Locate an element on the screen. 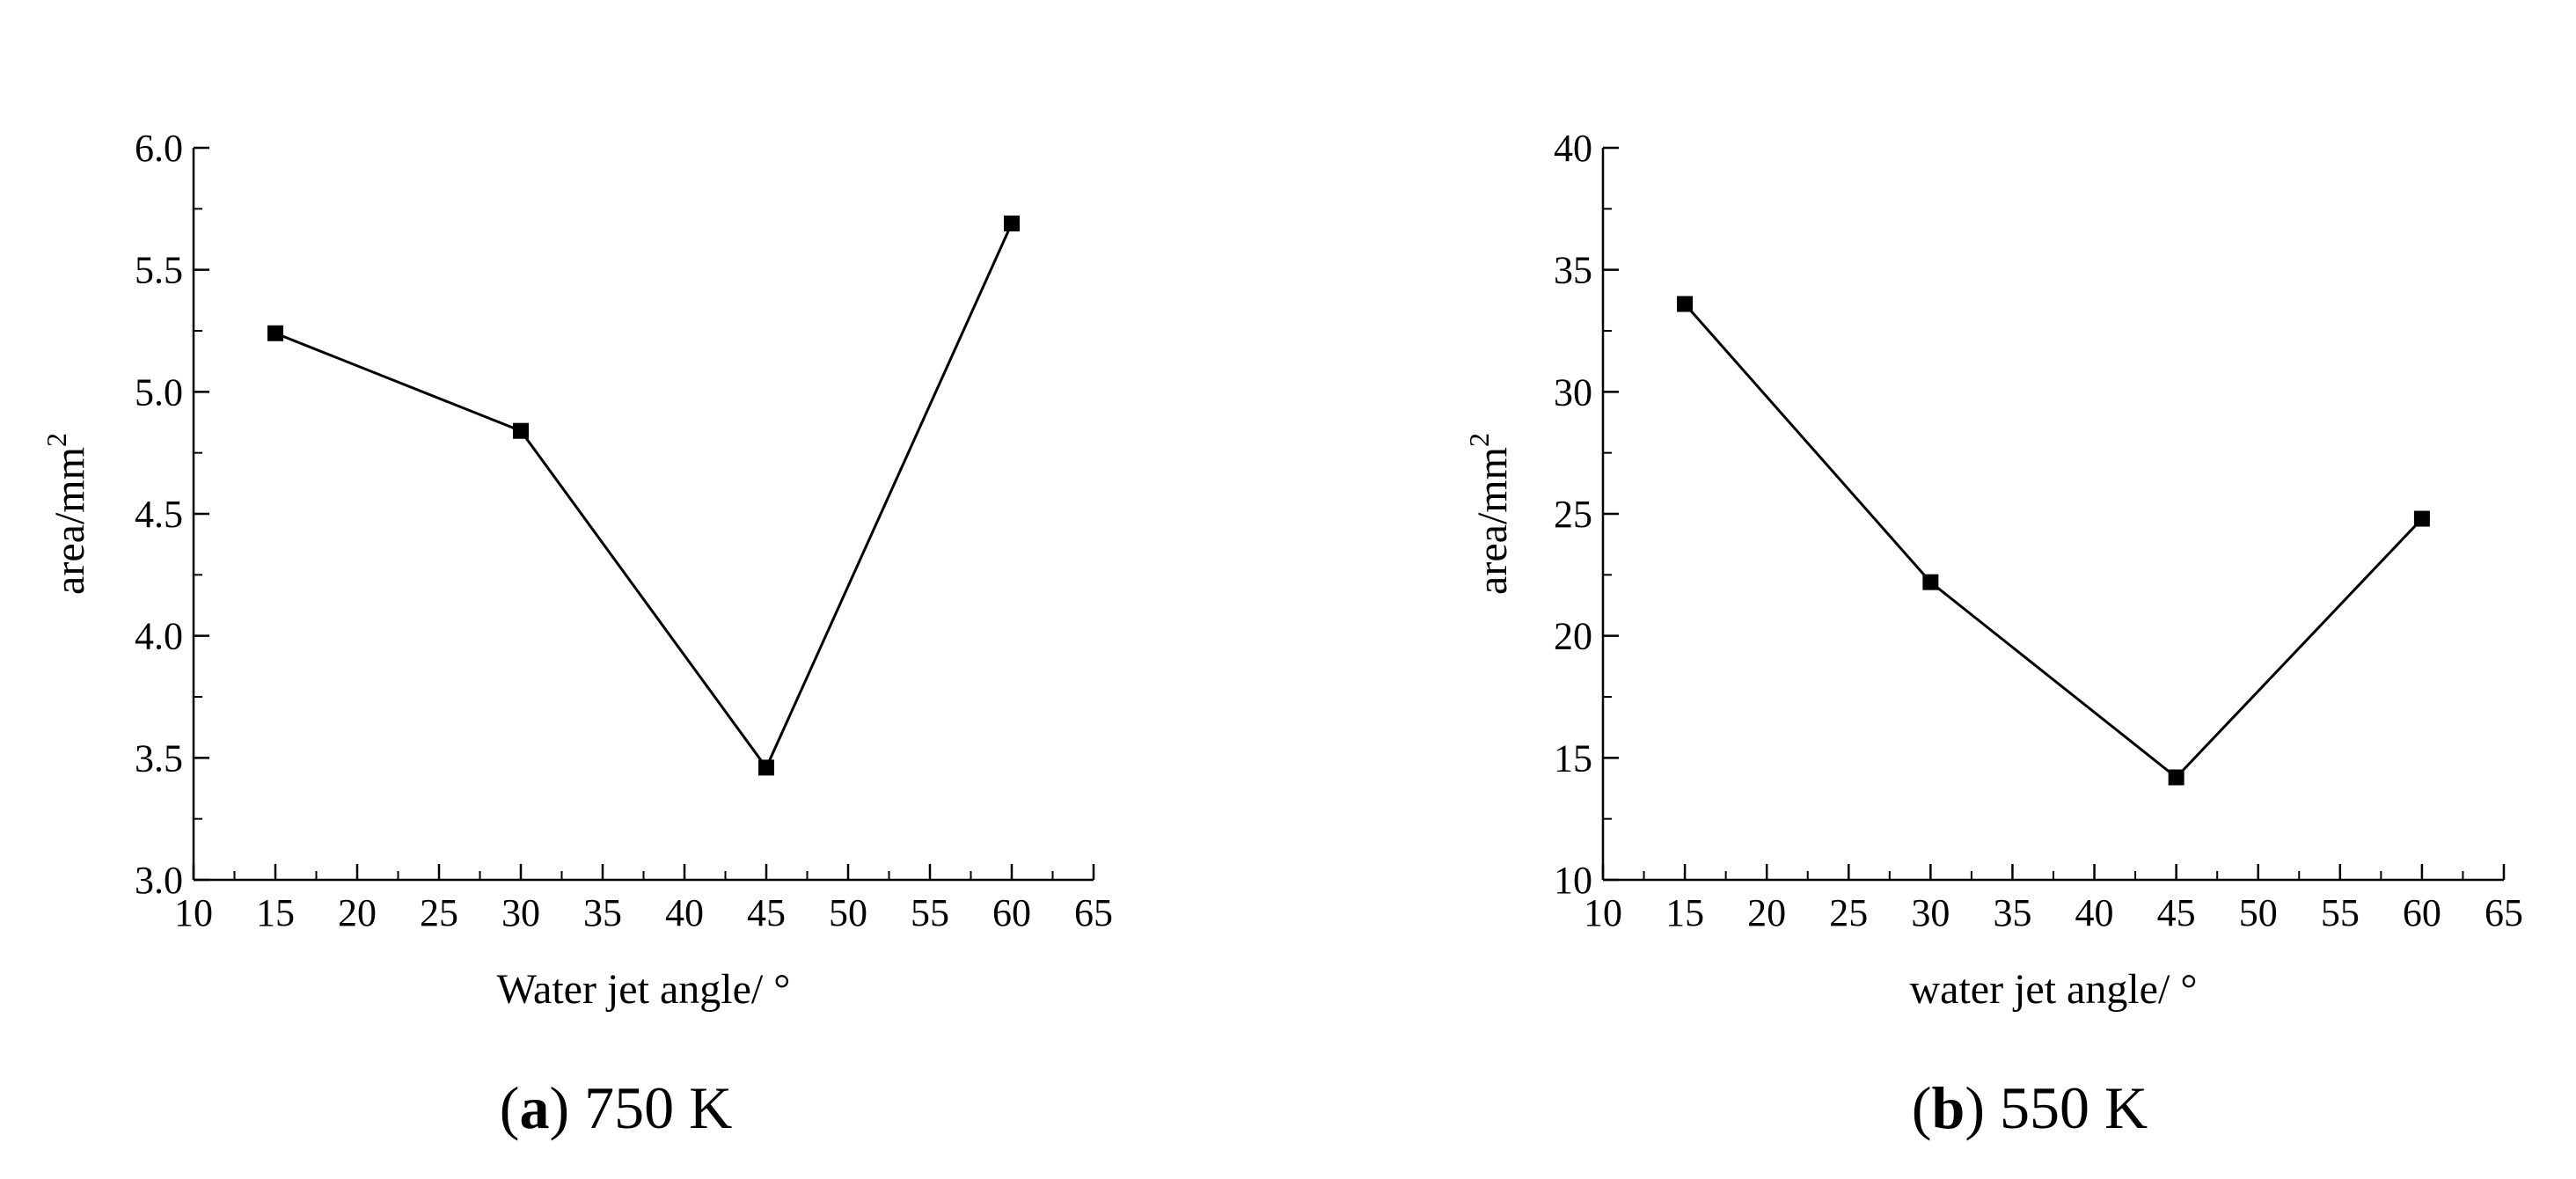  y-tick-label: 4.0 is located at coordinates (159, 636).